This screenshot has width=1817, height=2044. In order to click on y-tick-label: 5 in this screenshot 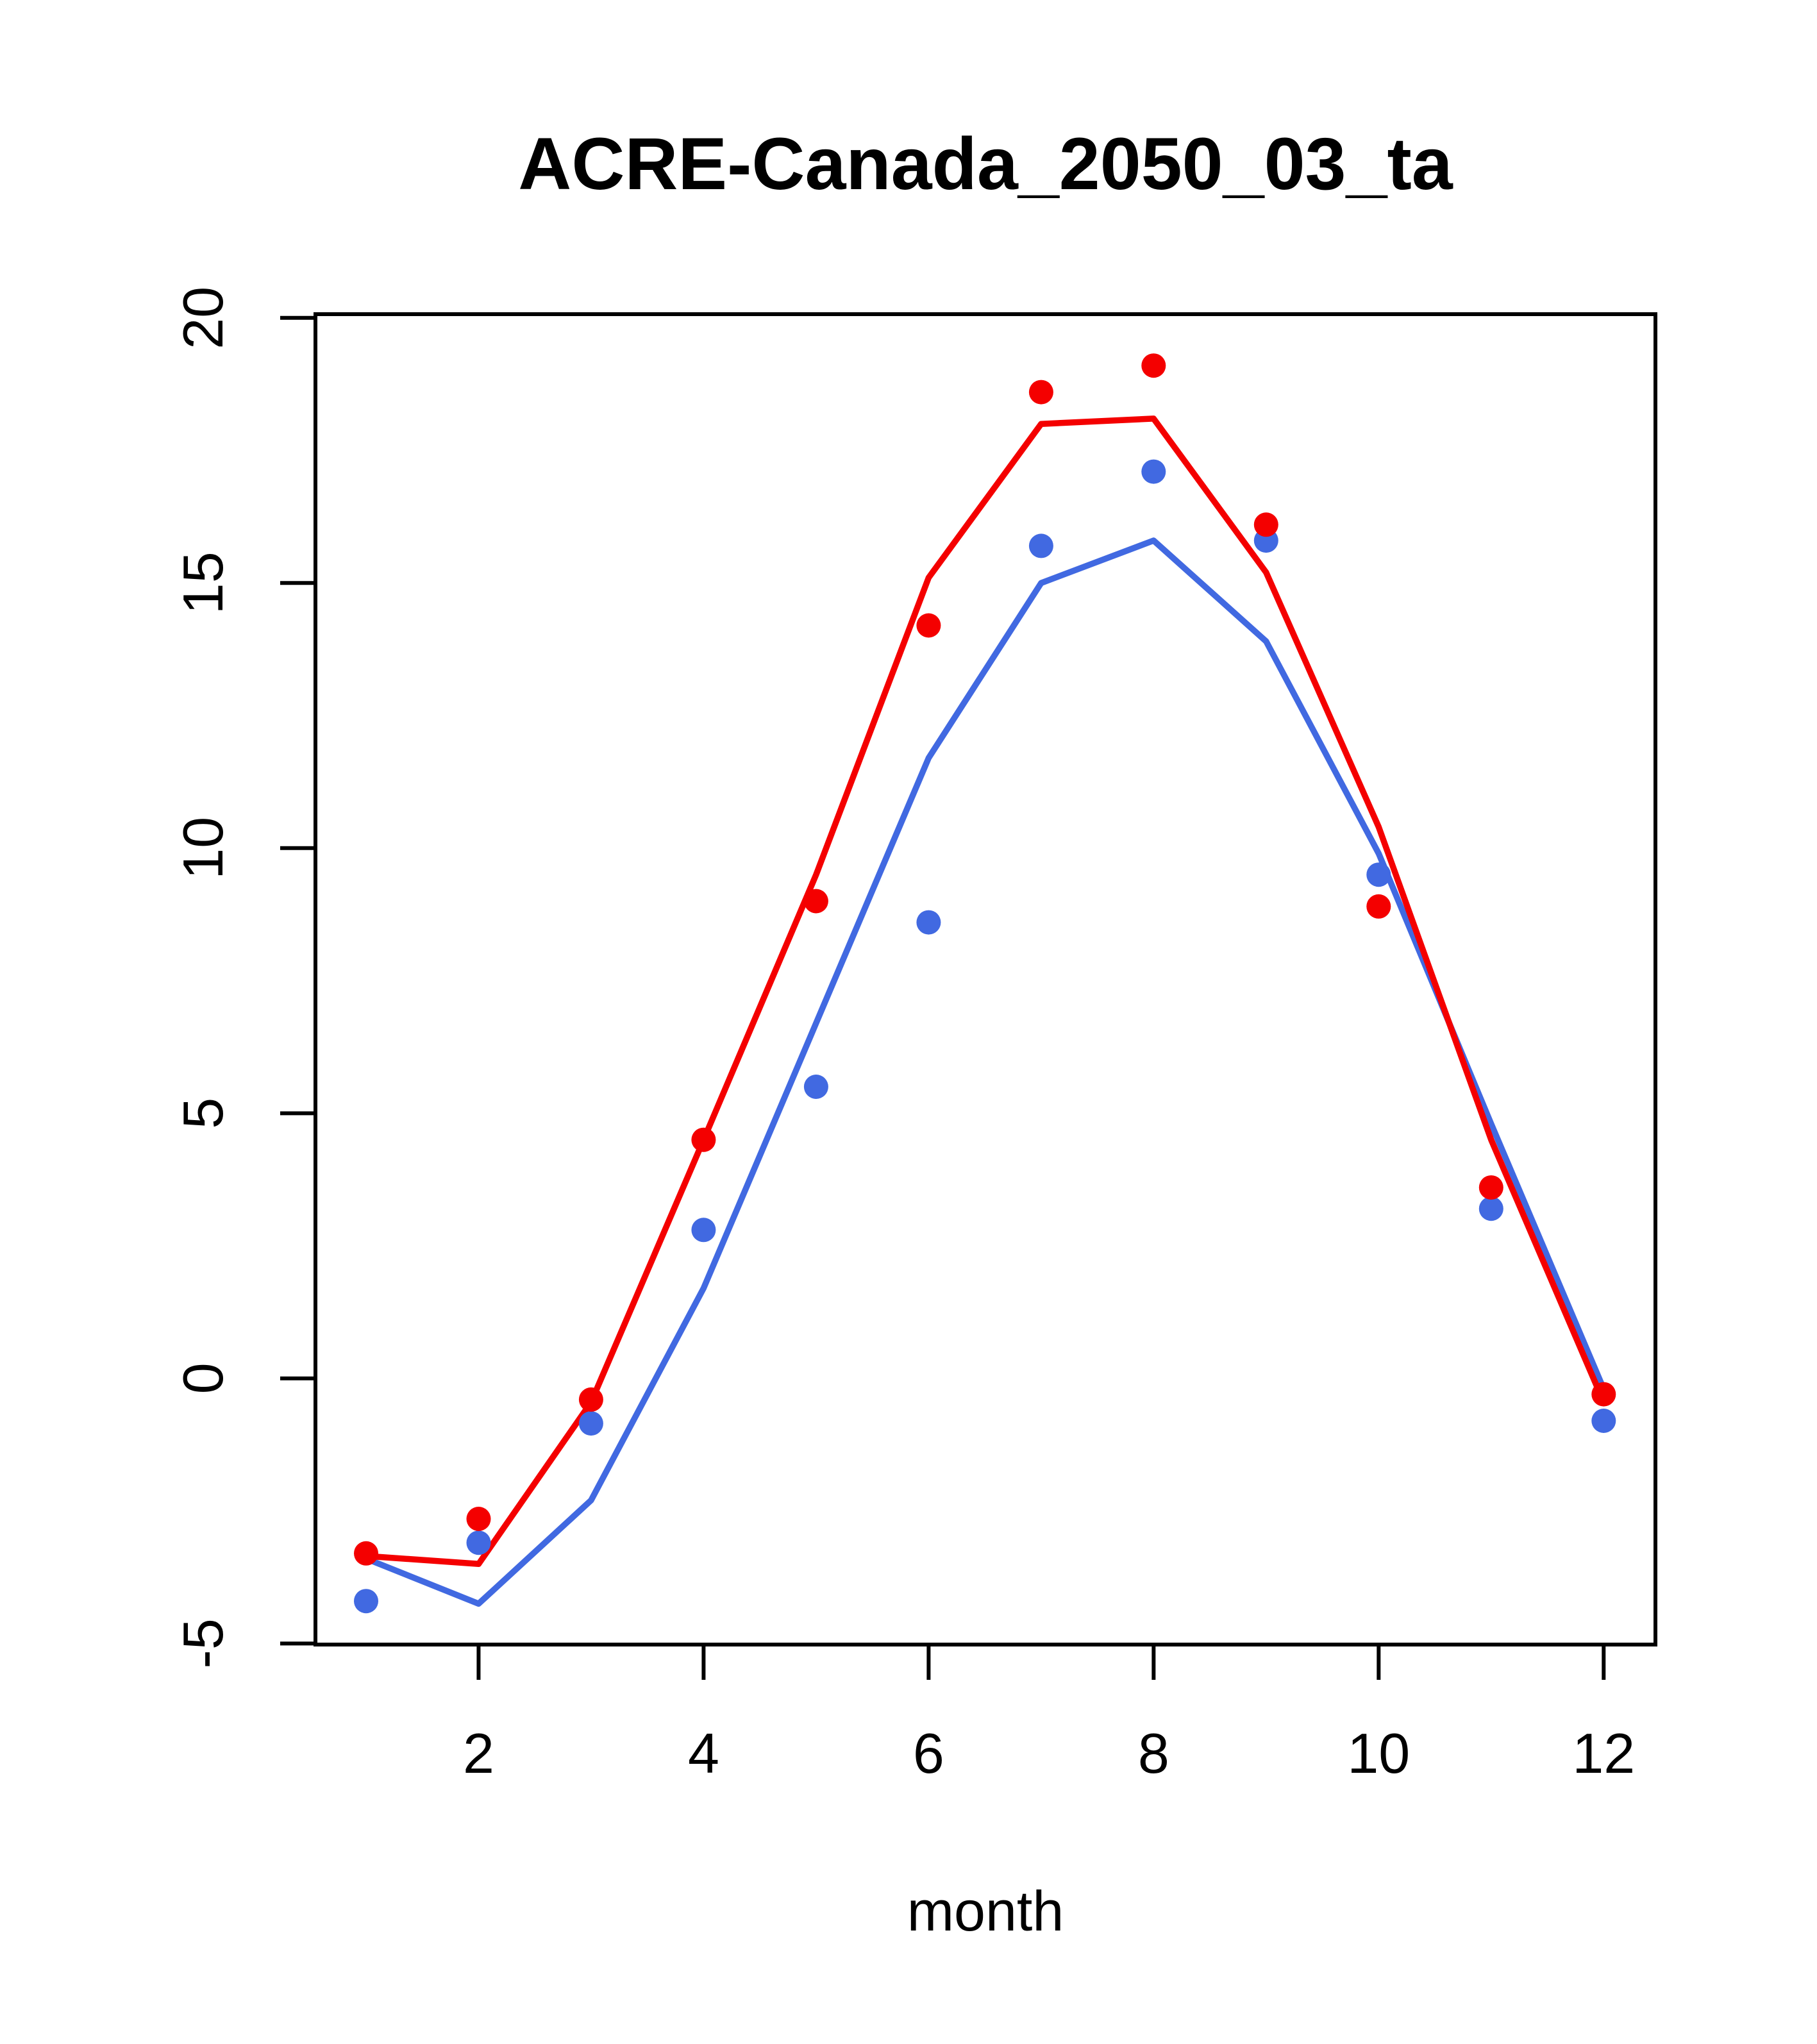, I will do `click(203, 1113)`.